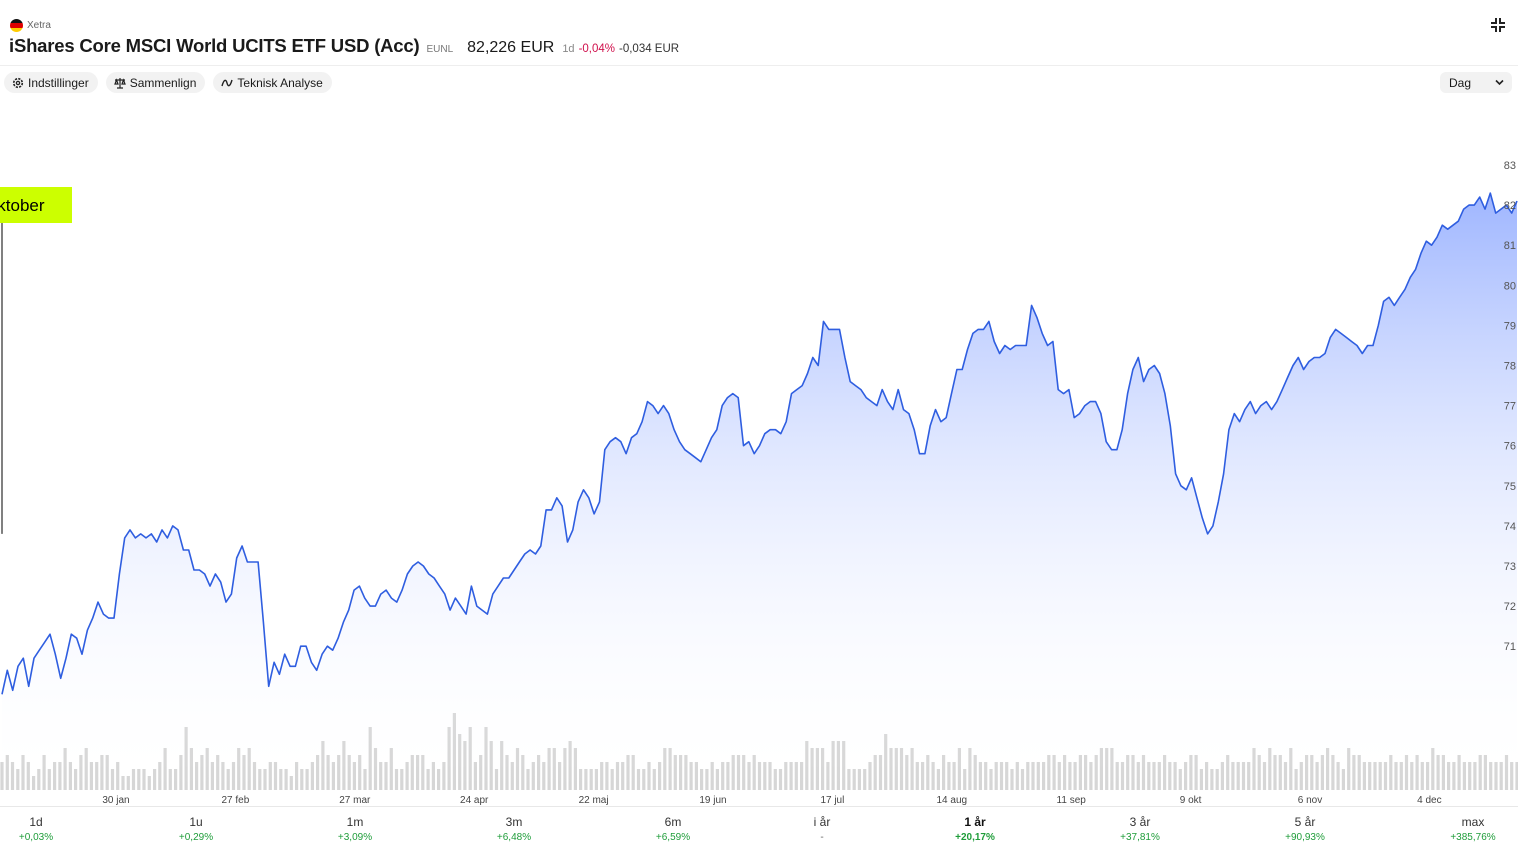 The image size is (1518, 852). What do you see at coordinates (1510, 647) in the screenshot?
I see `y-tick-label: 71` at bounding box center [1510, 647].